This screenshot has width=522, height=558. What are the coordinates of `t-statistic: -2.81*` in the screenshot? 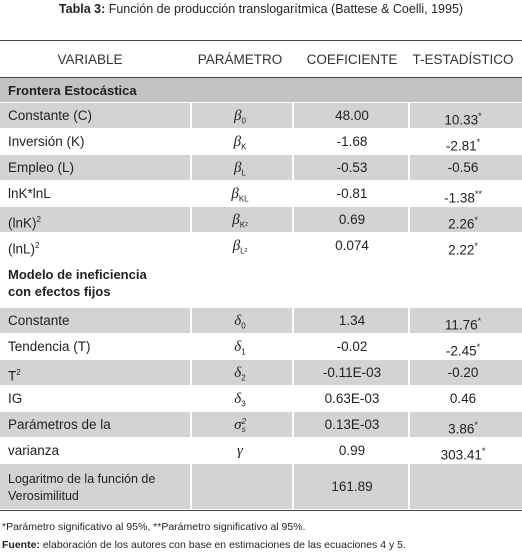 It's located at (463, 144).